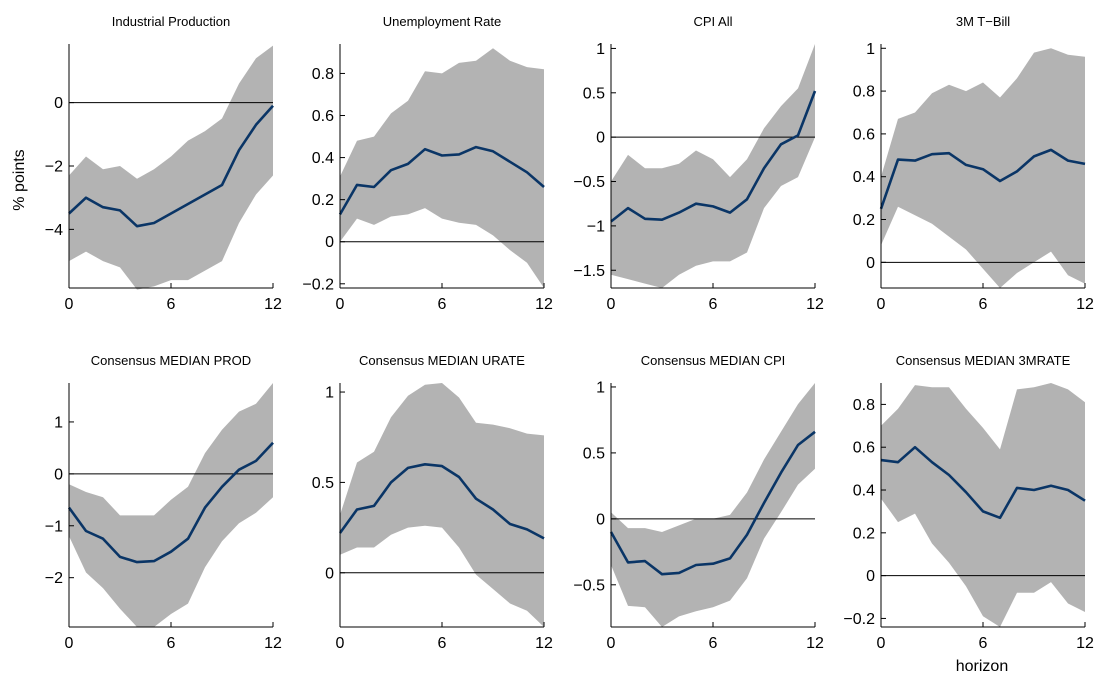 This screenshot has width=1097, height=675. Describe the element at coordinates (19, 179) in the screenshot. I see `figure-ylabel: % points` at that location.